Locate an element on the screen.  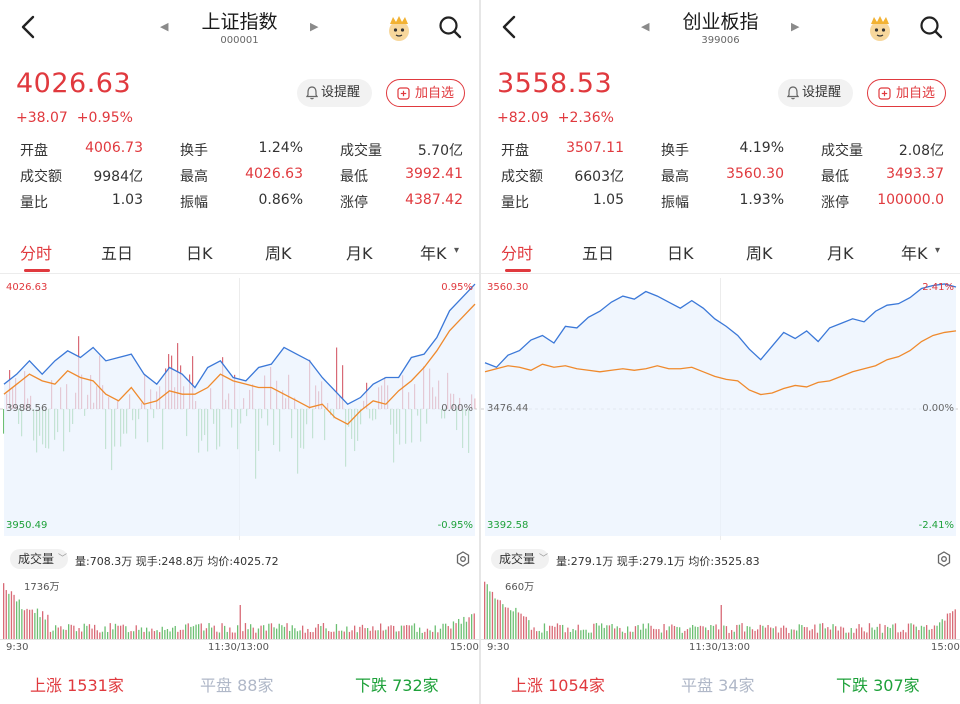
stat-label: 涨停 is located at coordinates (354, 203).